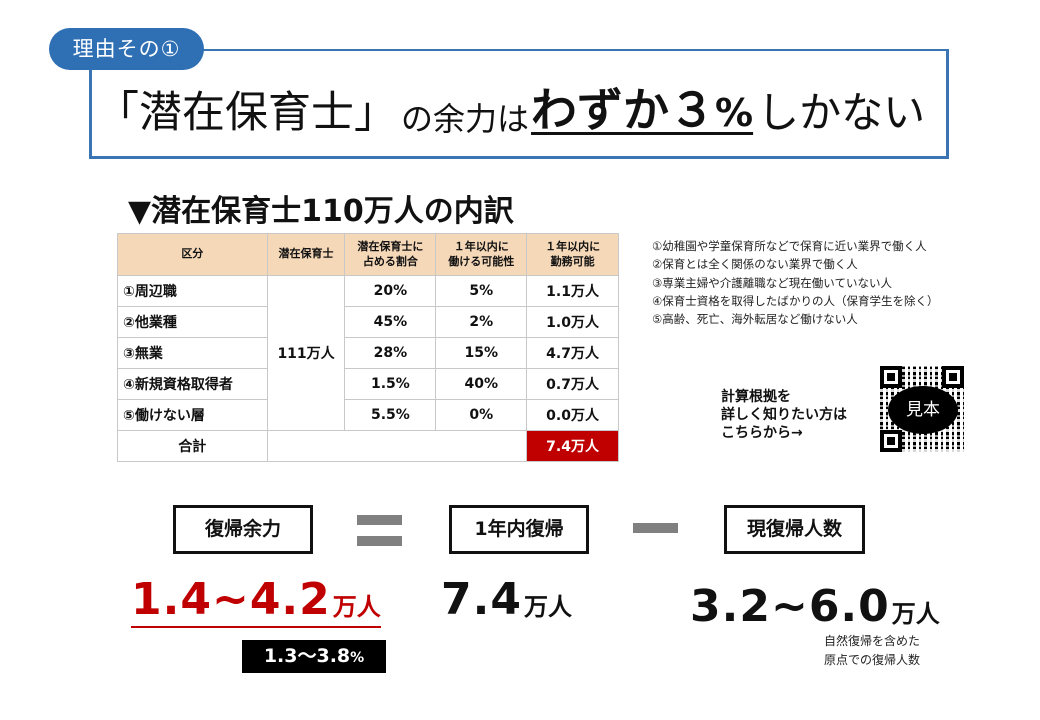 The image size is (1040, 720). What do you see at coordinates (734, 113) in the screenshot?
I see `title-emphasis-percent: %` at bounding box center [734, 113].